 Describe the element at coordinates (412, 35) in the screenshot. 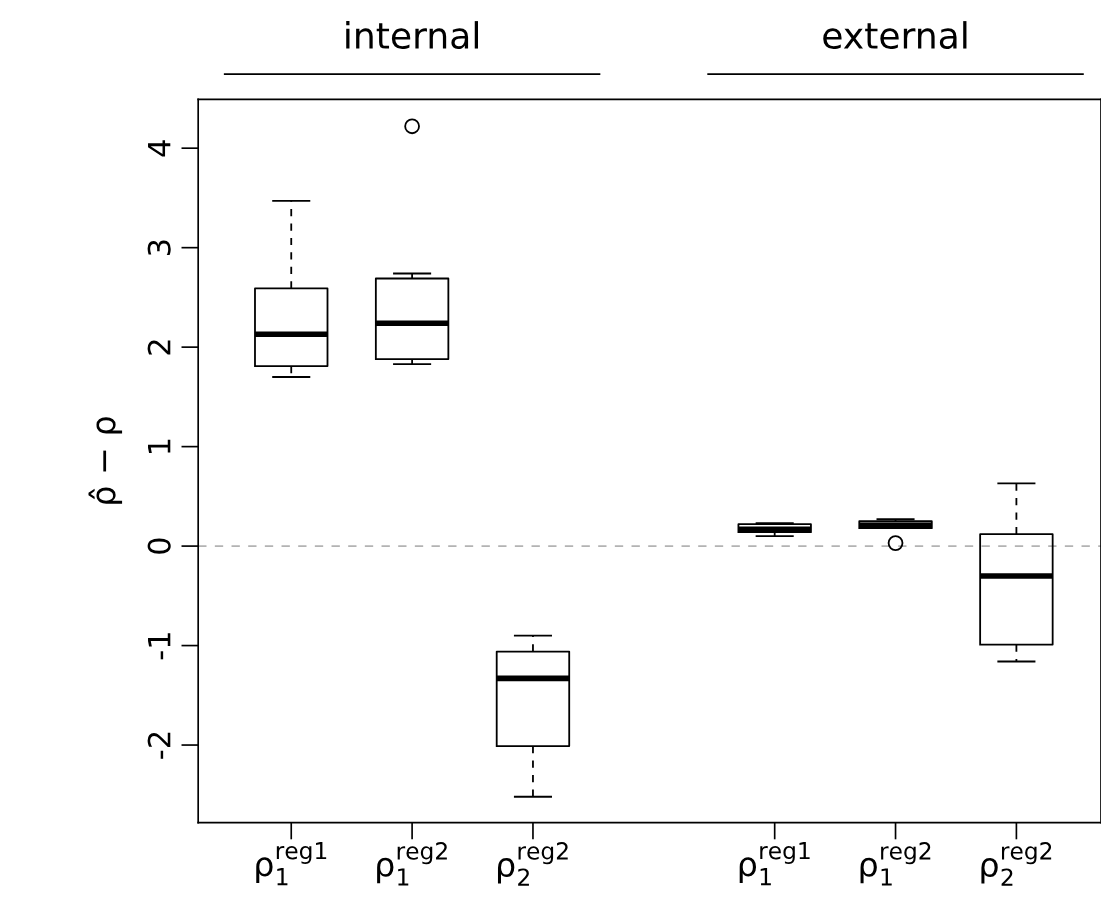

I see `text: internal` at that location.